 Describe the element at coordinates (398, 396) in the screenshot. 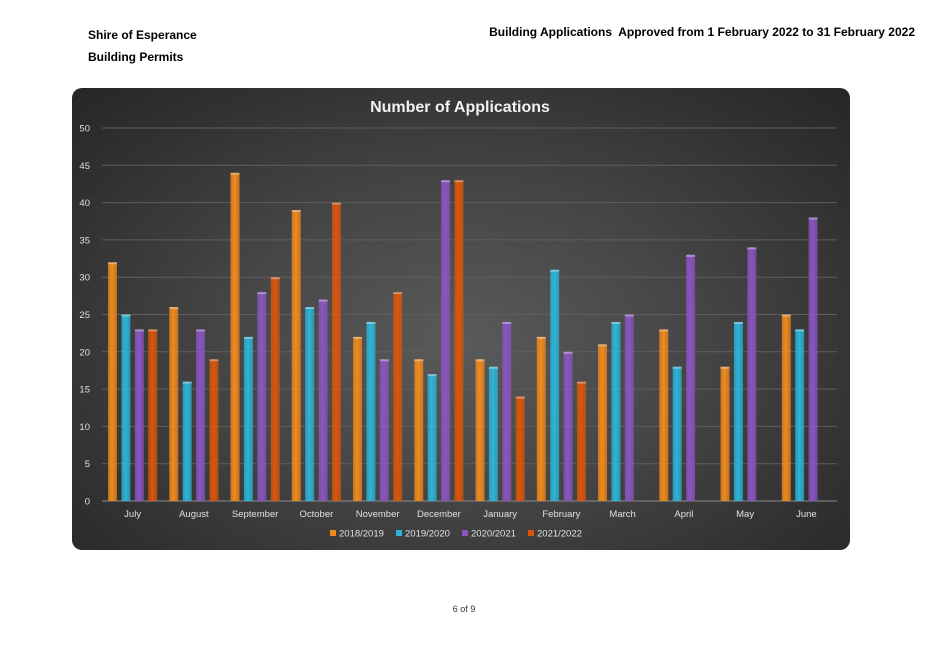

I see `bar-november-2021-2022` at that location.